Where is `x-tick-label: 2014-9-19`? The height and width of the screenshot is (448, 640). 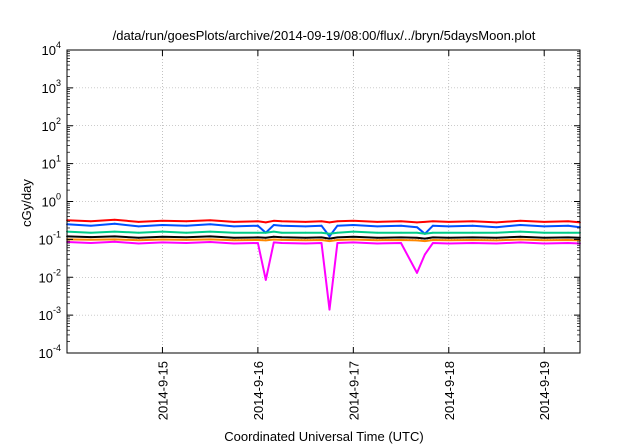
x-tick-label: 2014-9-19 is located at coordinates (544, 390).